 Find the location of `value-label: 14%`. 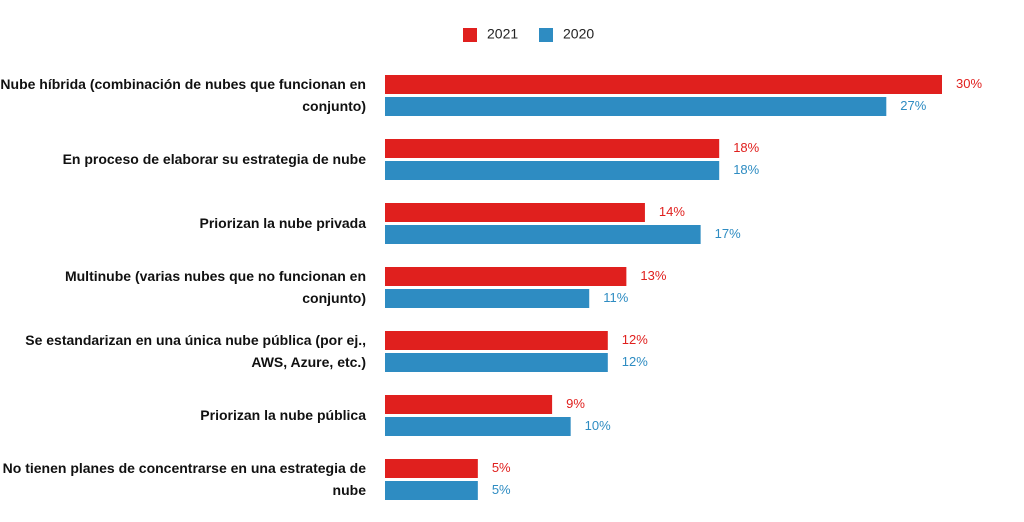

value-label: 14% is located at coordinates (672, 211).